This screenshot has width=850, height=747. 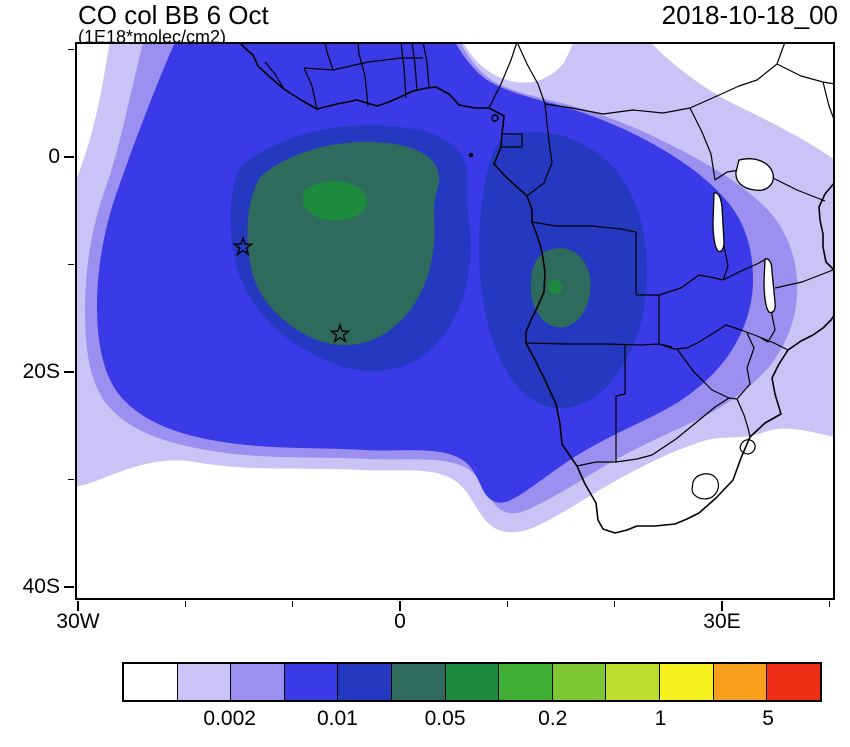 I want to click on y-axis-label: 0, so click(x=54, y=156).